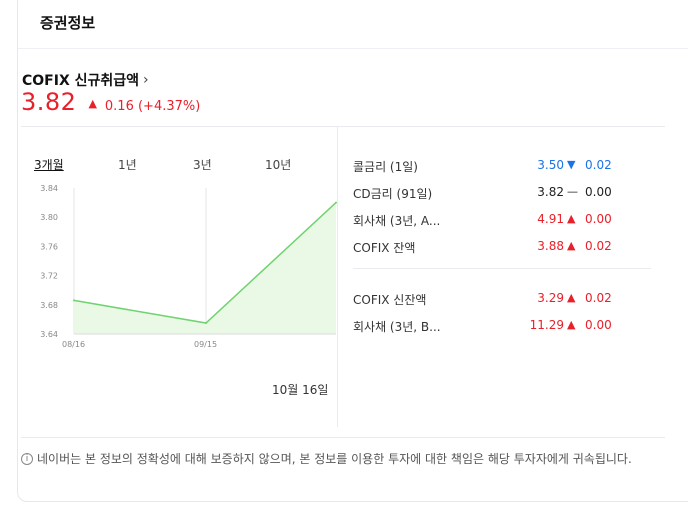 This screenshot has width=688, height=512. Describe the element at coordinates (502, 323) in the screenshot. I see `rate-row: 회사채 (3년, B... 11.29 ▲ 0.00` at that location.